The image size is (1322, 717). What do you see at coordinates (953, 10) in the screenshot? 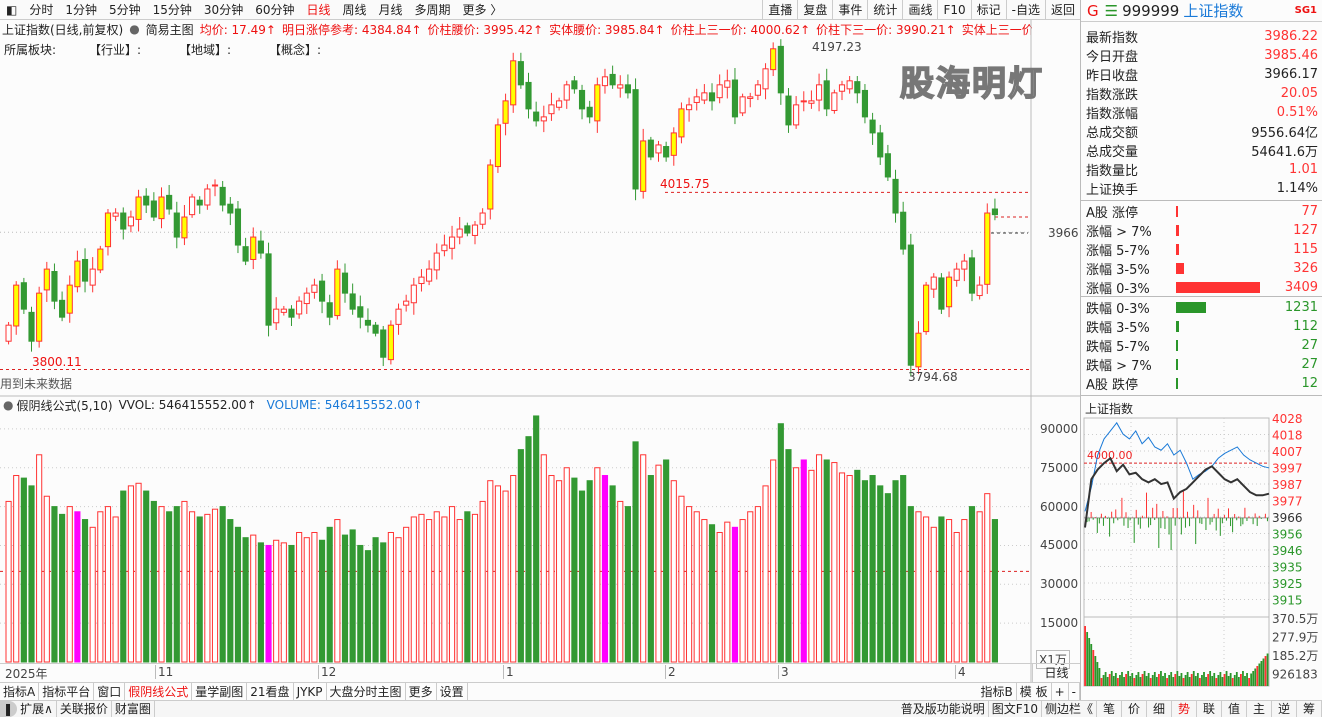
I see `toolbar-button-5: F10` at bounding box center [953, 10].